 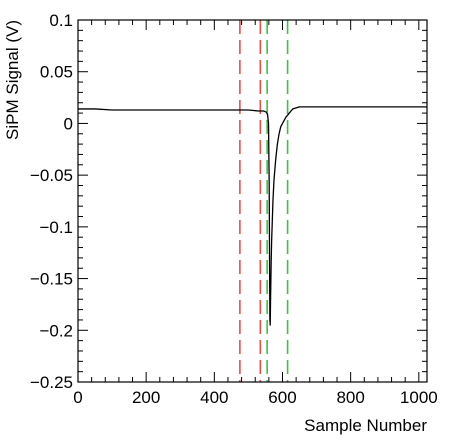 What do you see at coordinates (51, 382) in the screenshot?
I see `y-tick-label: −0.25` at bounding box center [51, 382].